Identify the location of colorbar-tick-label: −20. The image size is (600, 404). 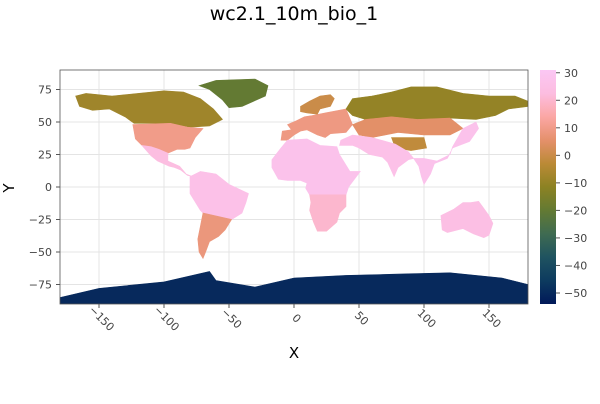
(575, 210).